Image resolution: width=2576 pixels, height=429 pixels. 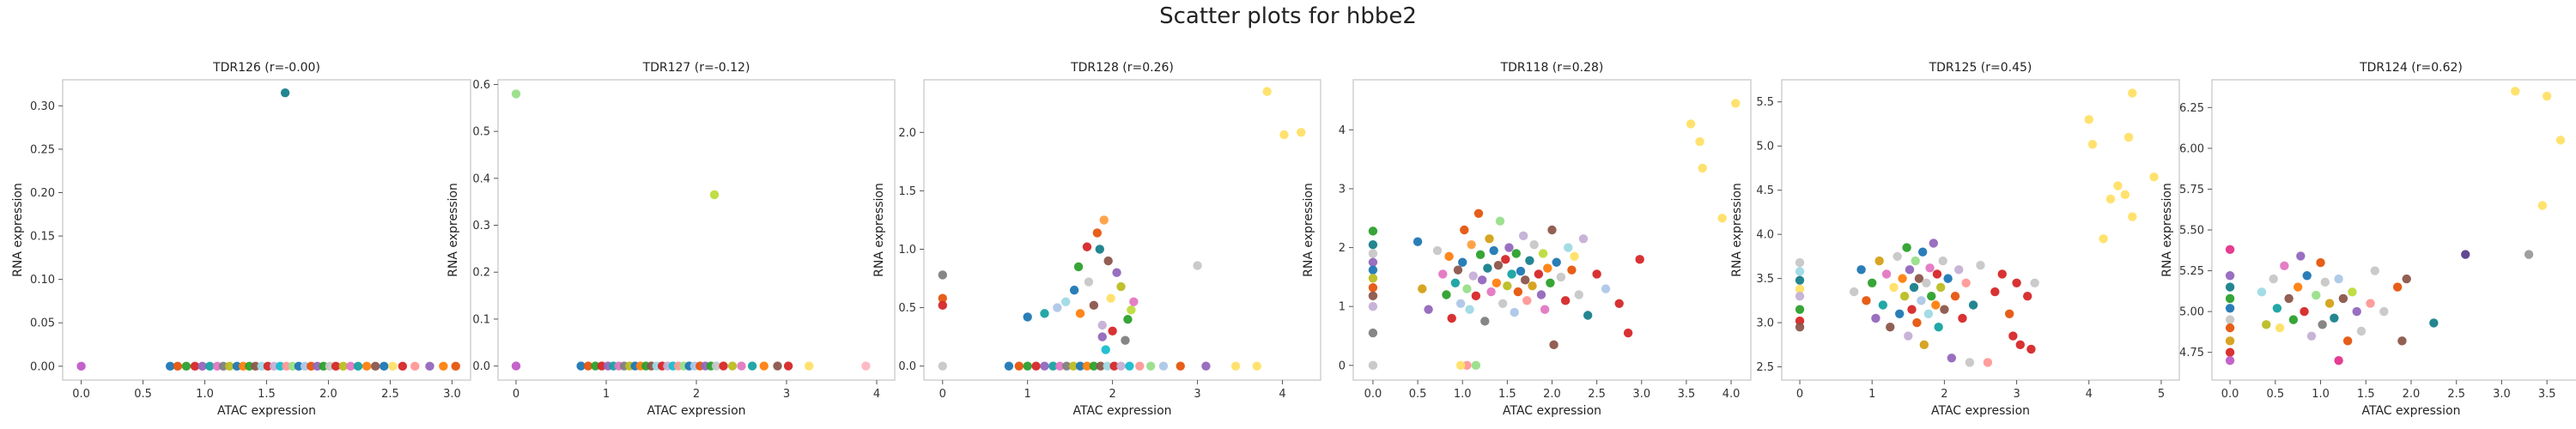 What do you see at coordinates (1418, 394) in the screenshot?
I see `x-tick-label: 0.5` at bounding box center [1418, 394].